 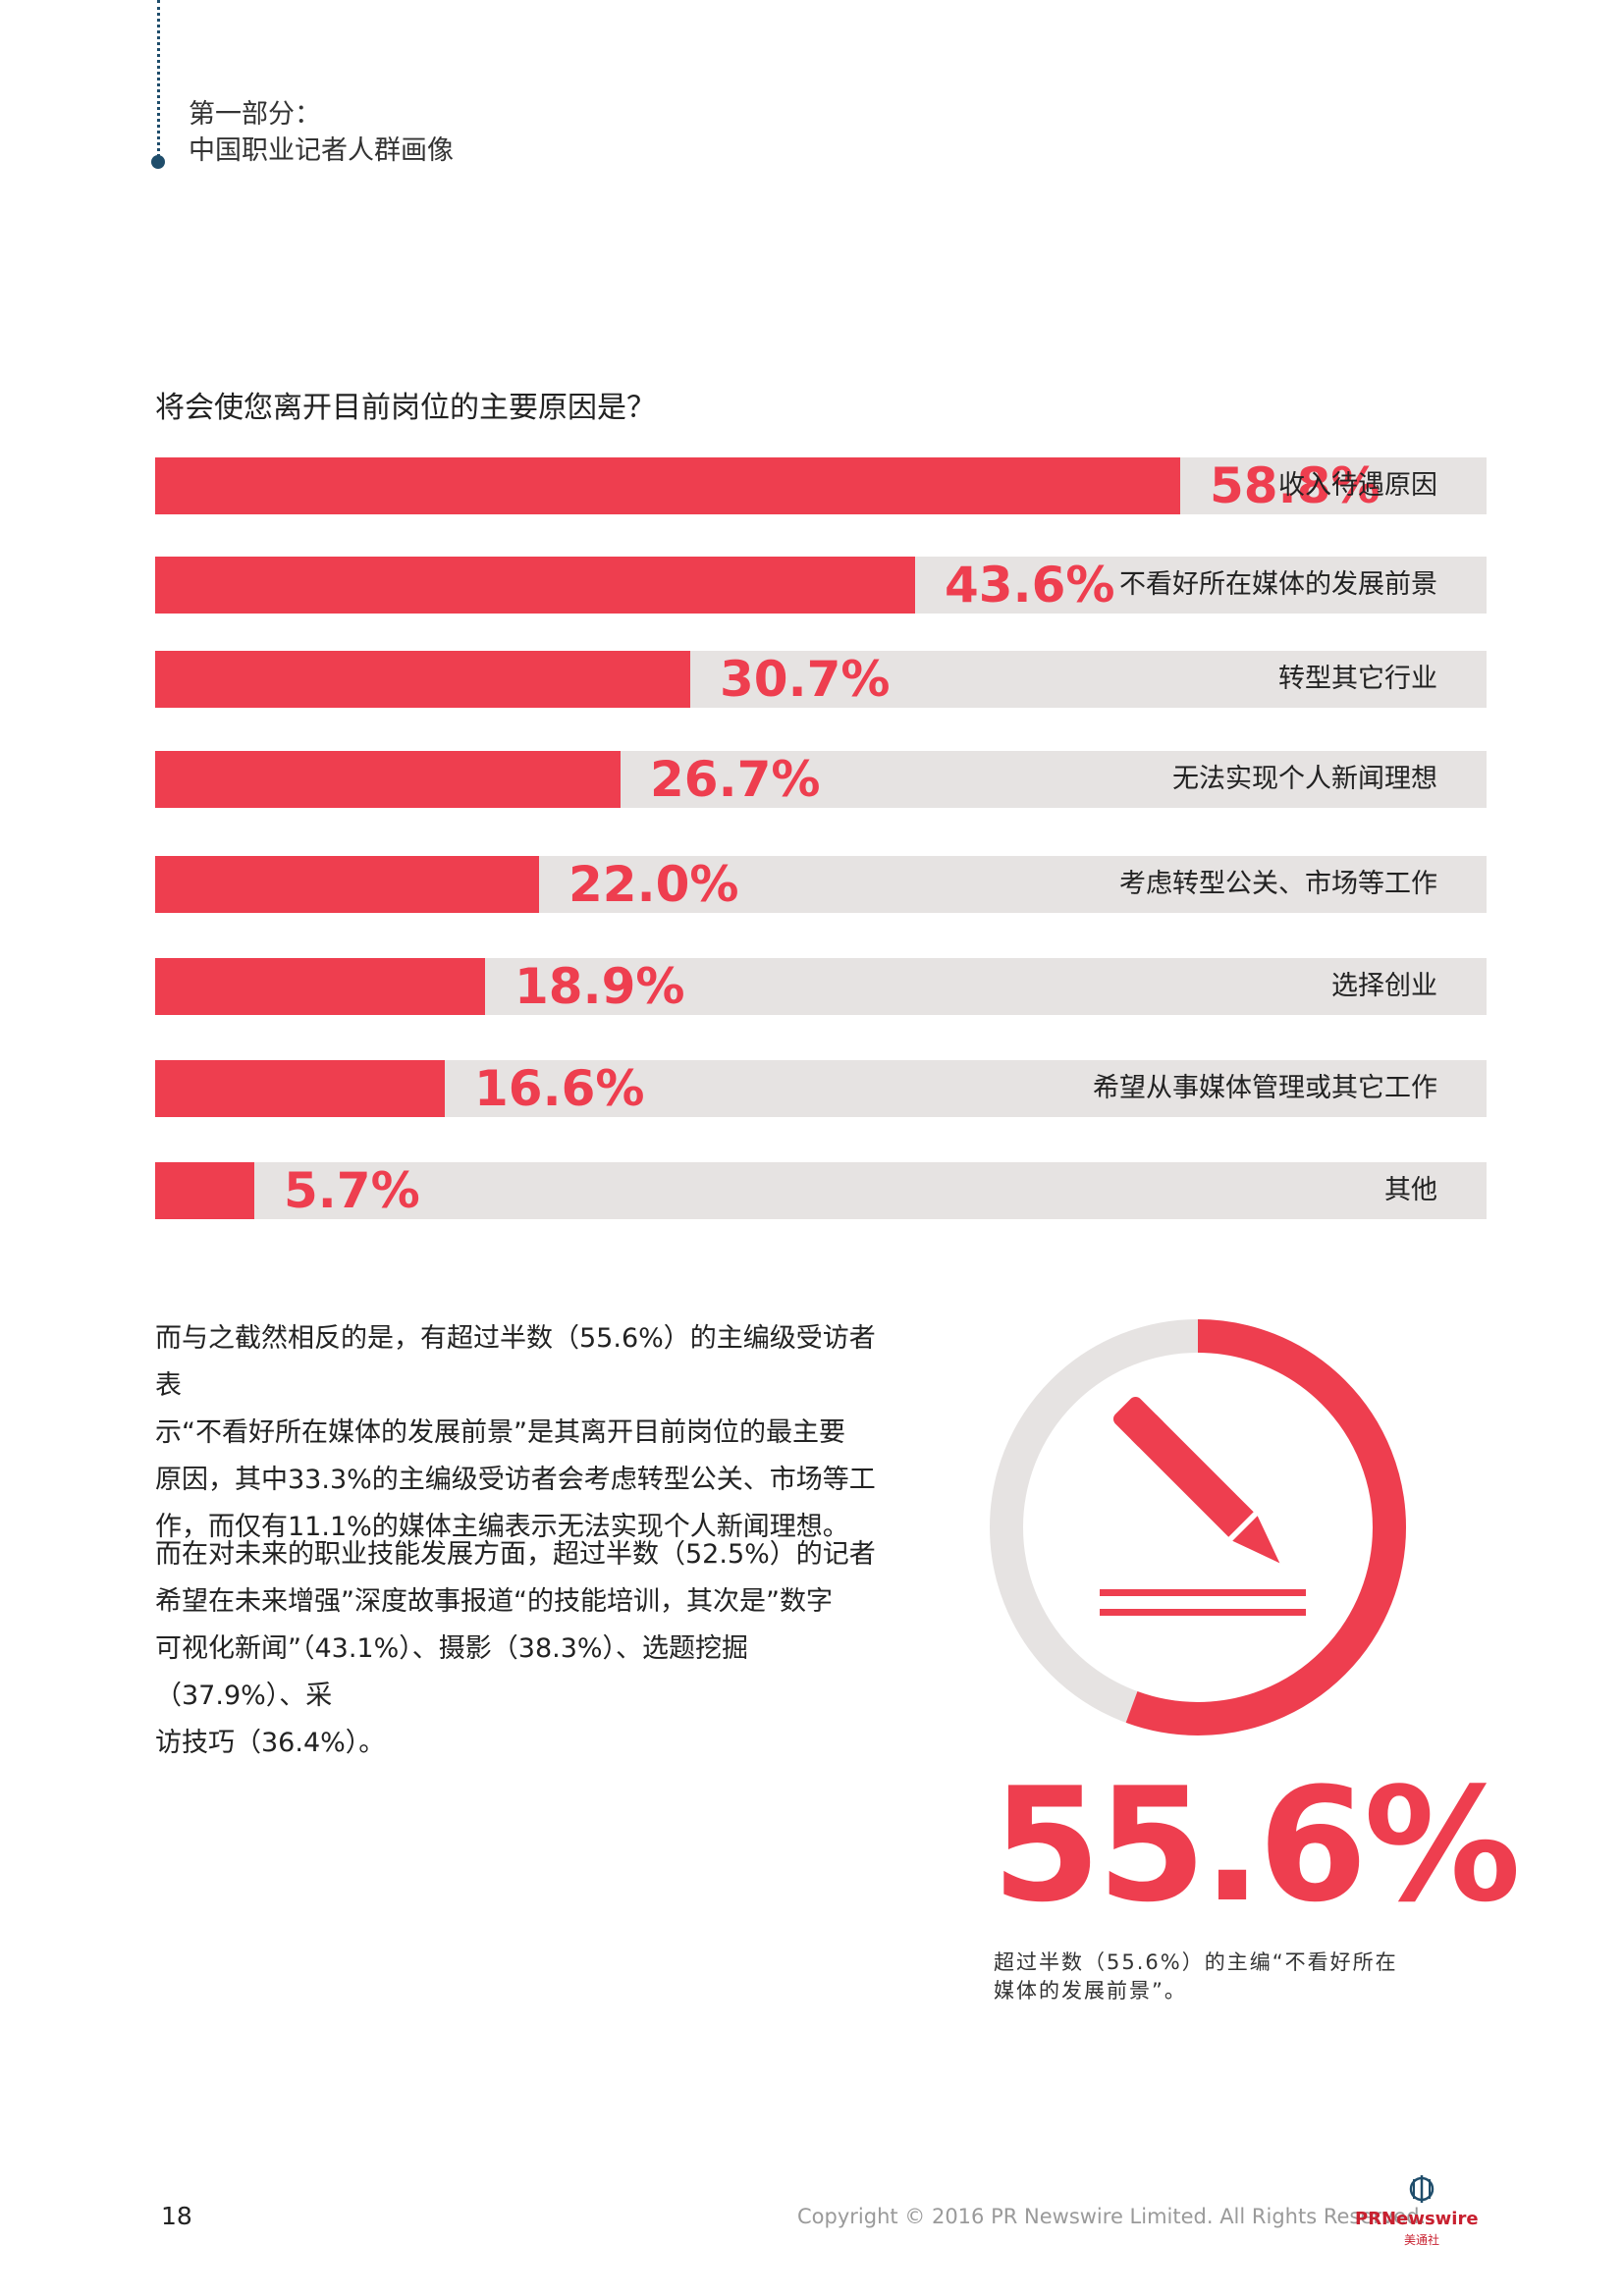 What do you see at coordinates (494, 1602) in the screenshot?
I see `paragraph-line: 希望在未来增强”深度故事报道“的技能培训，其次是”数字` at bounding box center [494, 1602].